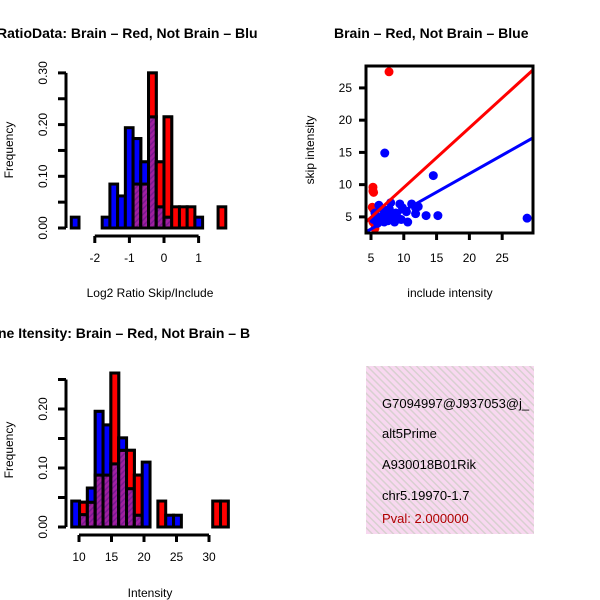 This screenshot has width=600, height=600. Describe the element at coordinates (346, 185) in the screenshot. I see `y-tick-label: 10` at that location.